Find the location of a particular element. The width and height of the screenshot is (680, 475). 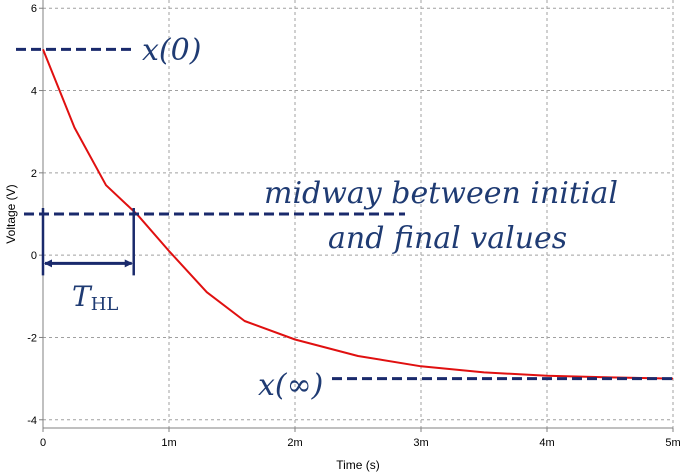

x-tick-label: 1m is located at coordinates (168, 443).